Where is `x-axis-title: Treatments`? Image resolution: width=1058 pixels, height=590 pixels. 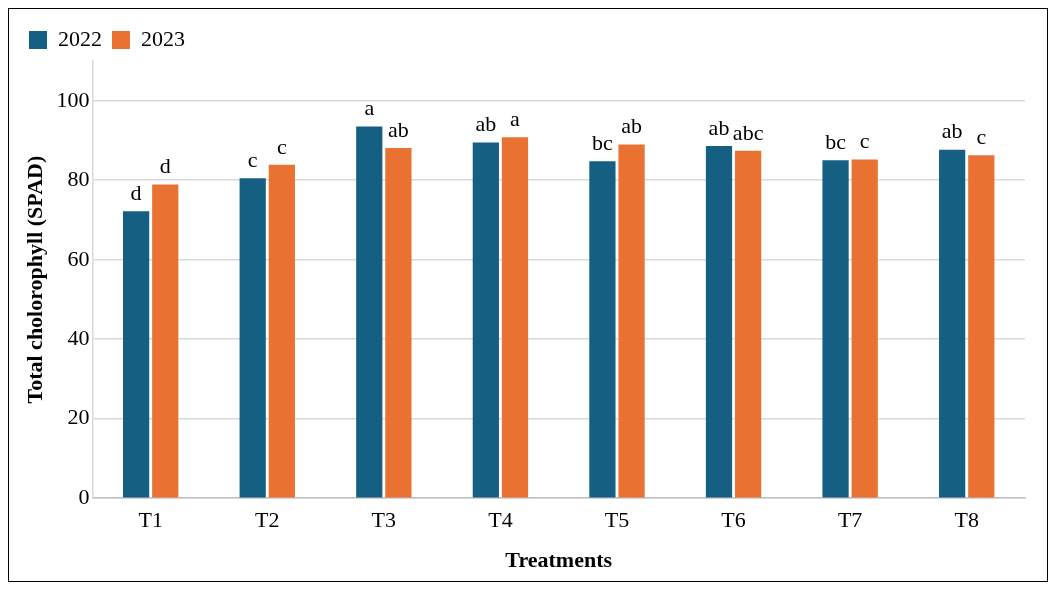
x-axis-title: Treatments is located at coordinates (559, 560).